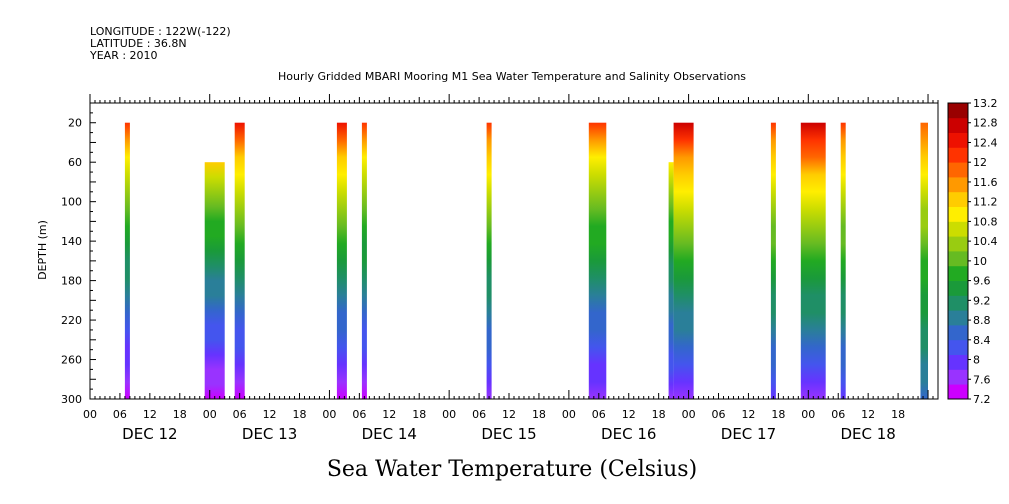 The width and height of the screenshot is (1009, 504). I want to click on day-label: DEC 15, so click(508, 434).